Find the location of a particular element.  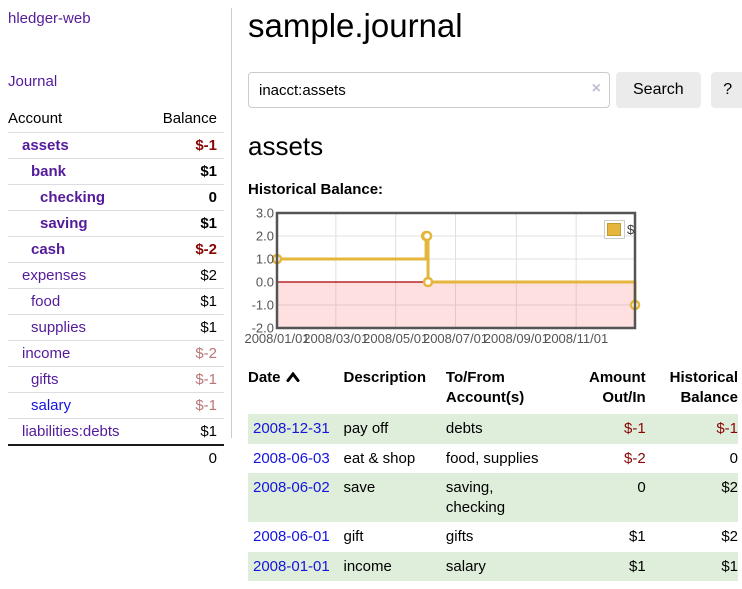

register-amount: $-1 is located at coordinates (617, 429).